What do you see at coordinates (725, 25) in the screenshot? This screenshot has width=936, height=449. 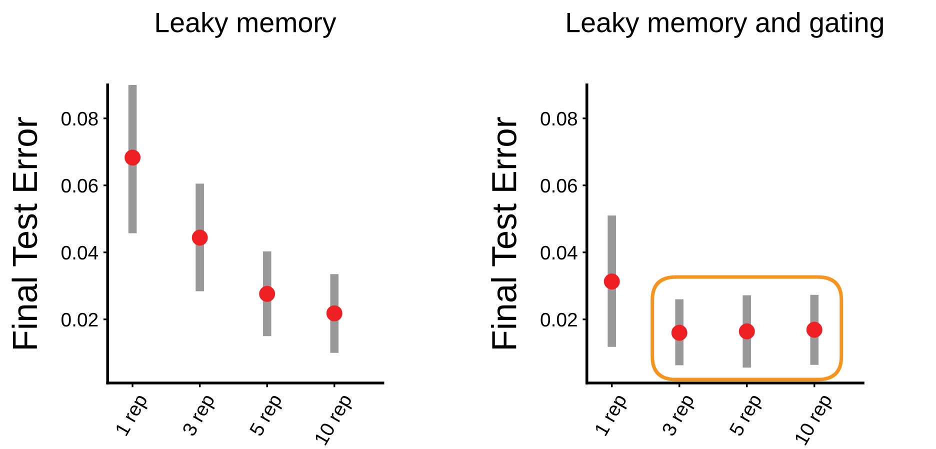 I see `chart-title: Leaky memory and gating` at bounding box center [725, 25].